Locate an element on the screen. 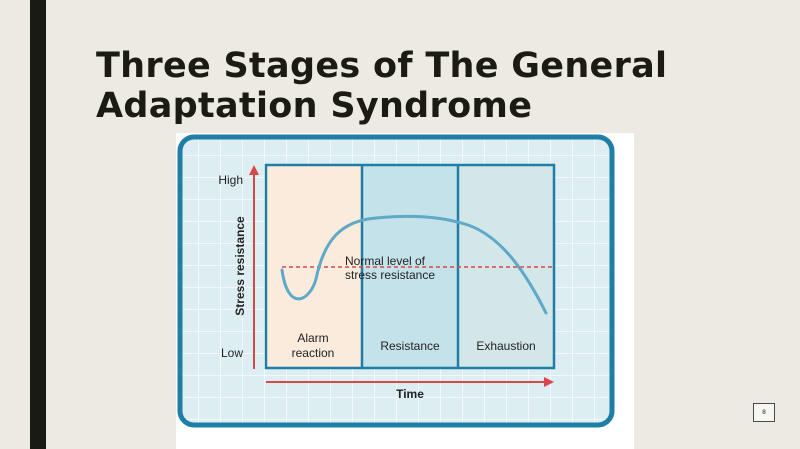 This screenshot has width=800, height=449. stress-resistance-curve is located at coordinates (414, 264).